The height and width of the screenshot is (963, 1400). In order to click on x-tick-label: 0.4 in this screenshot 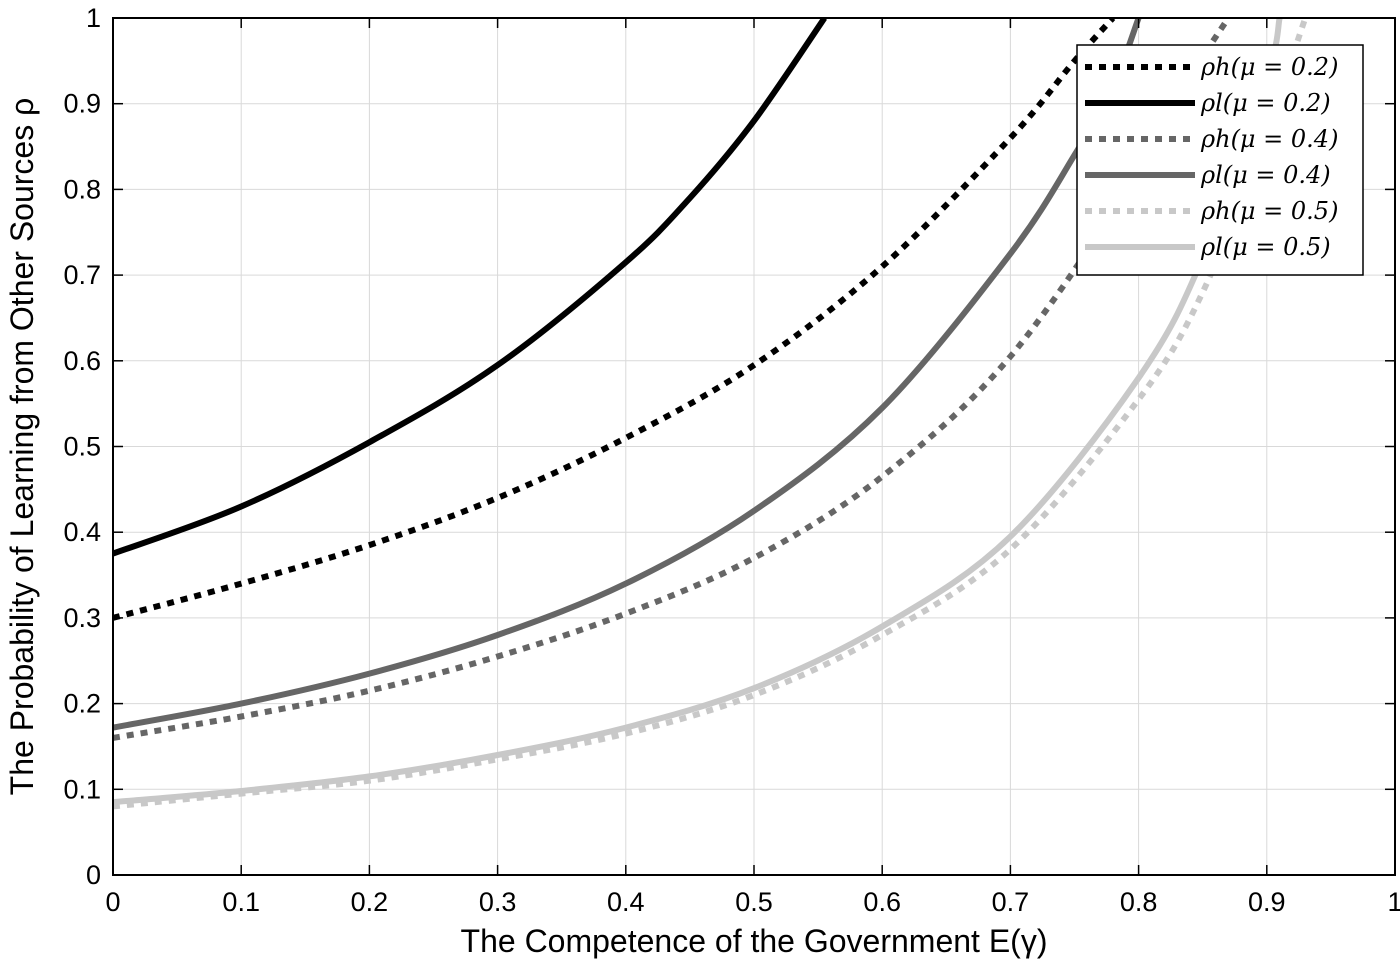, I will do `click(626, 902)`.